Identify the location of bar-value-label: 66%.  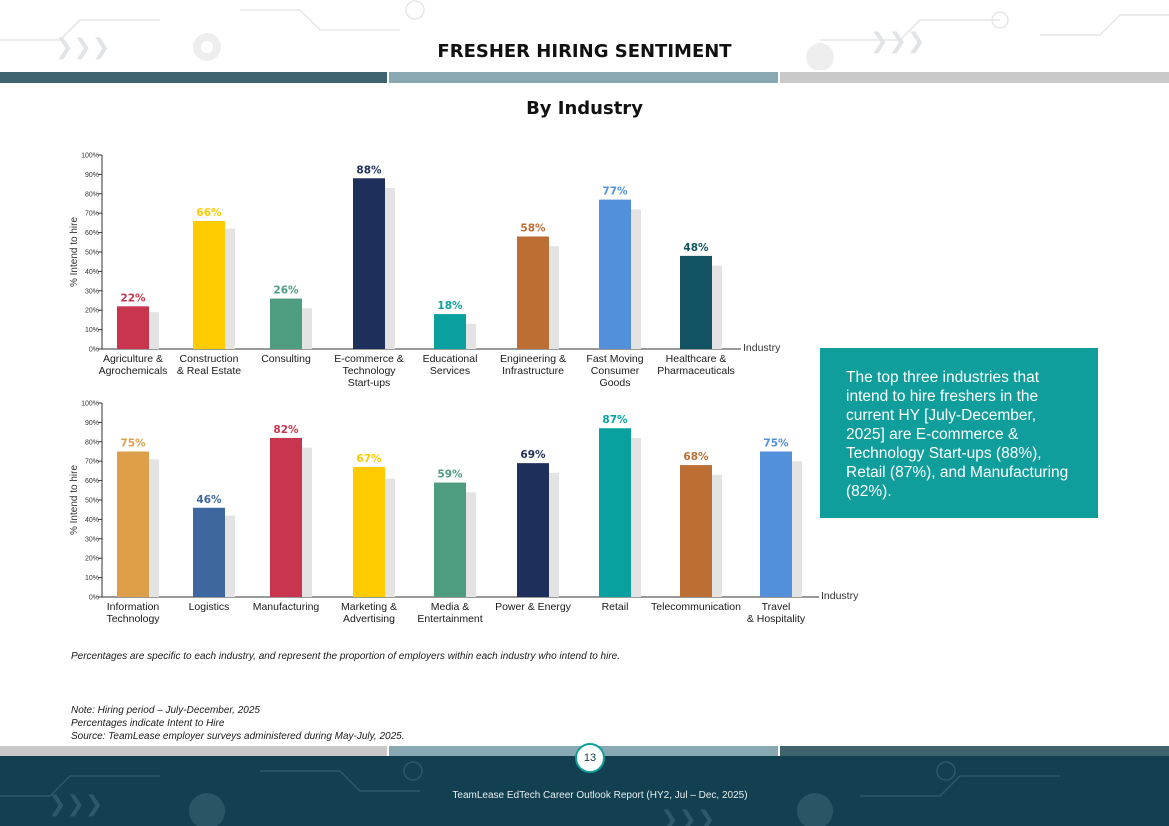
(209, 213).